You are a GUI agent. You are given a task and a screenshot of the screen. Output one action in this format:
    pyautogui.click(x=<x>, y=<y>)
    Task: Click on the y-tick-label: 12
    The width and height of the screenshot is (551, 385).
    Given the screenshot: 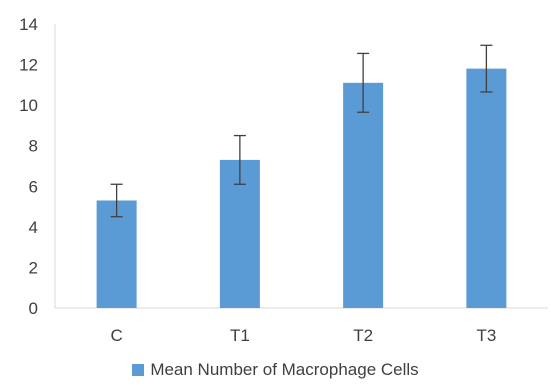 What is the action you would take?
    pyautogui.click(x=28, y=65)
    